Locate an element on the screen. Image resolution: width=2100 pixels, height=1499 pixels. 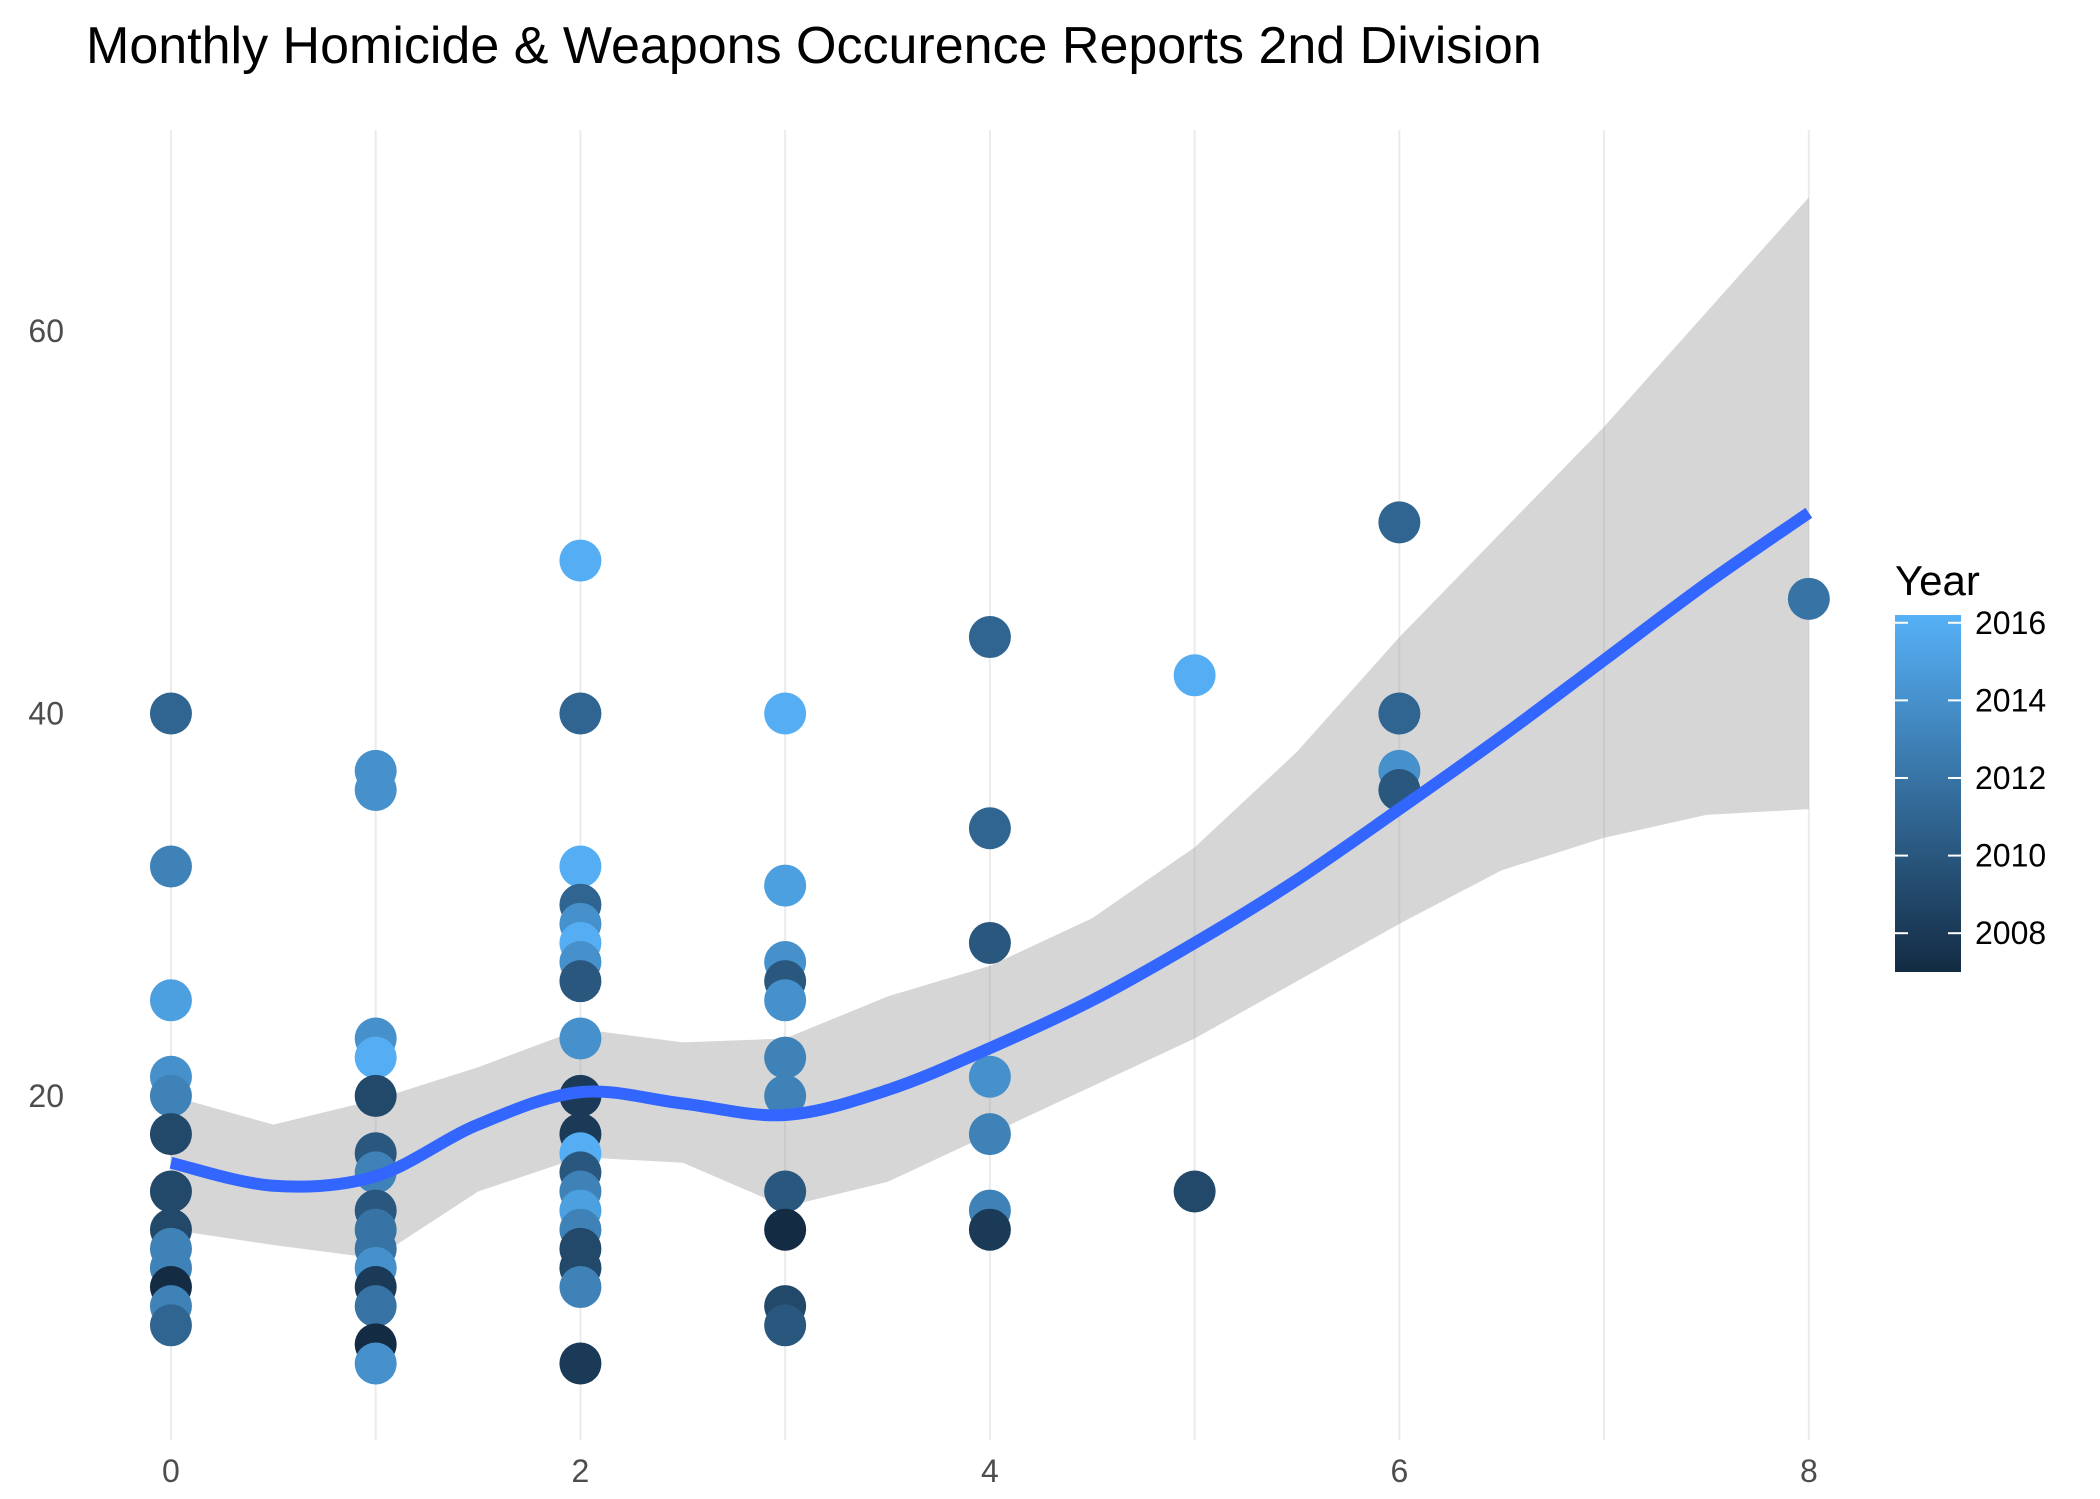
legend-label: 2010 is located at coordinates (2010, 856).